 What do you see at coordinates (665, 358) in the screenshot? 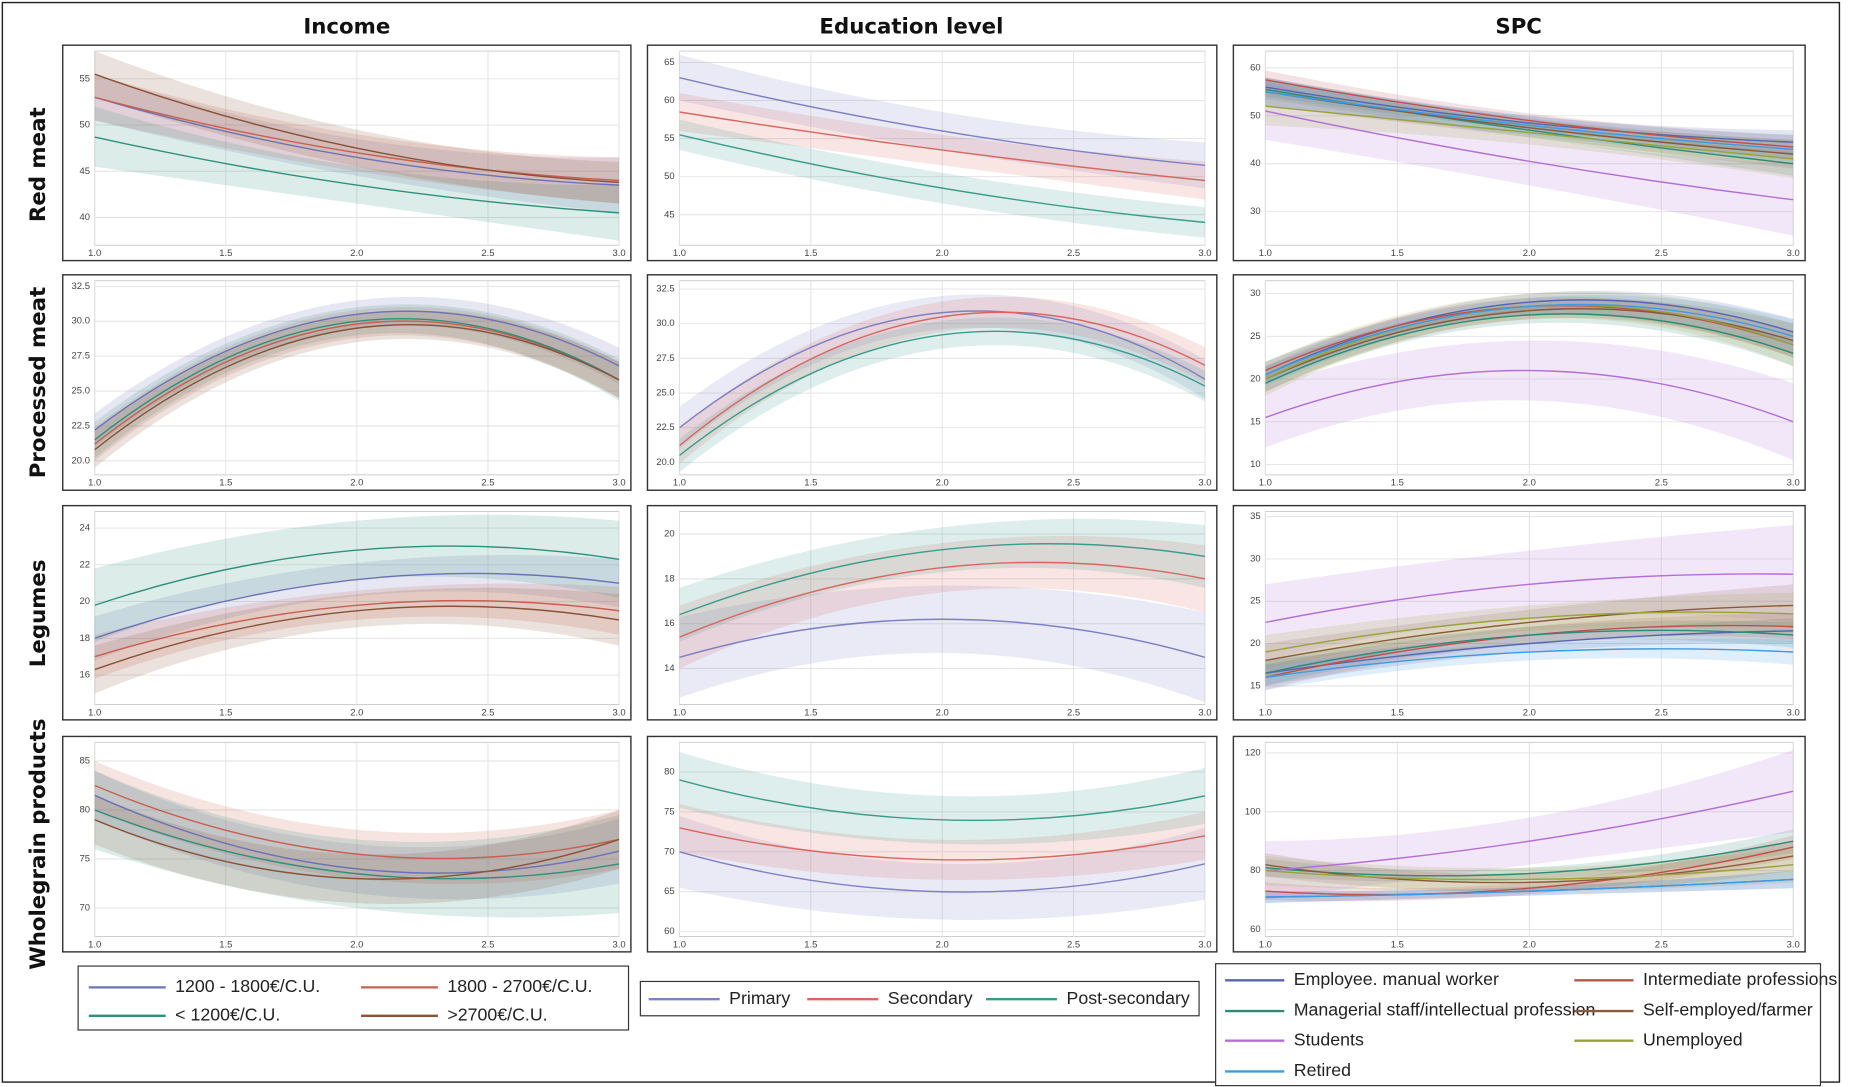
I see `y-tick-label: 27.5` at bounding box center [665, 358].